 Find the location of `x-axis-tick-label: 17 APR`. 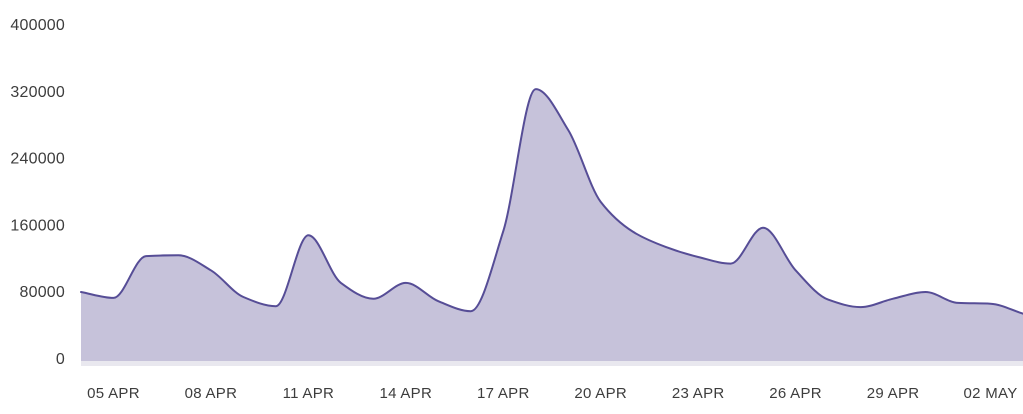

x-axis-tick-label: 17 APR is located at coordinates (503, 393).